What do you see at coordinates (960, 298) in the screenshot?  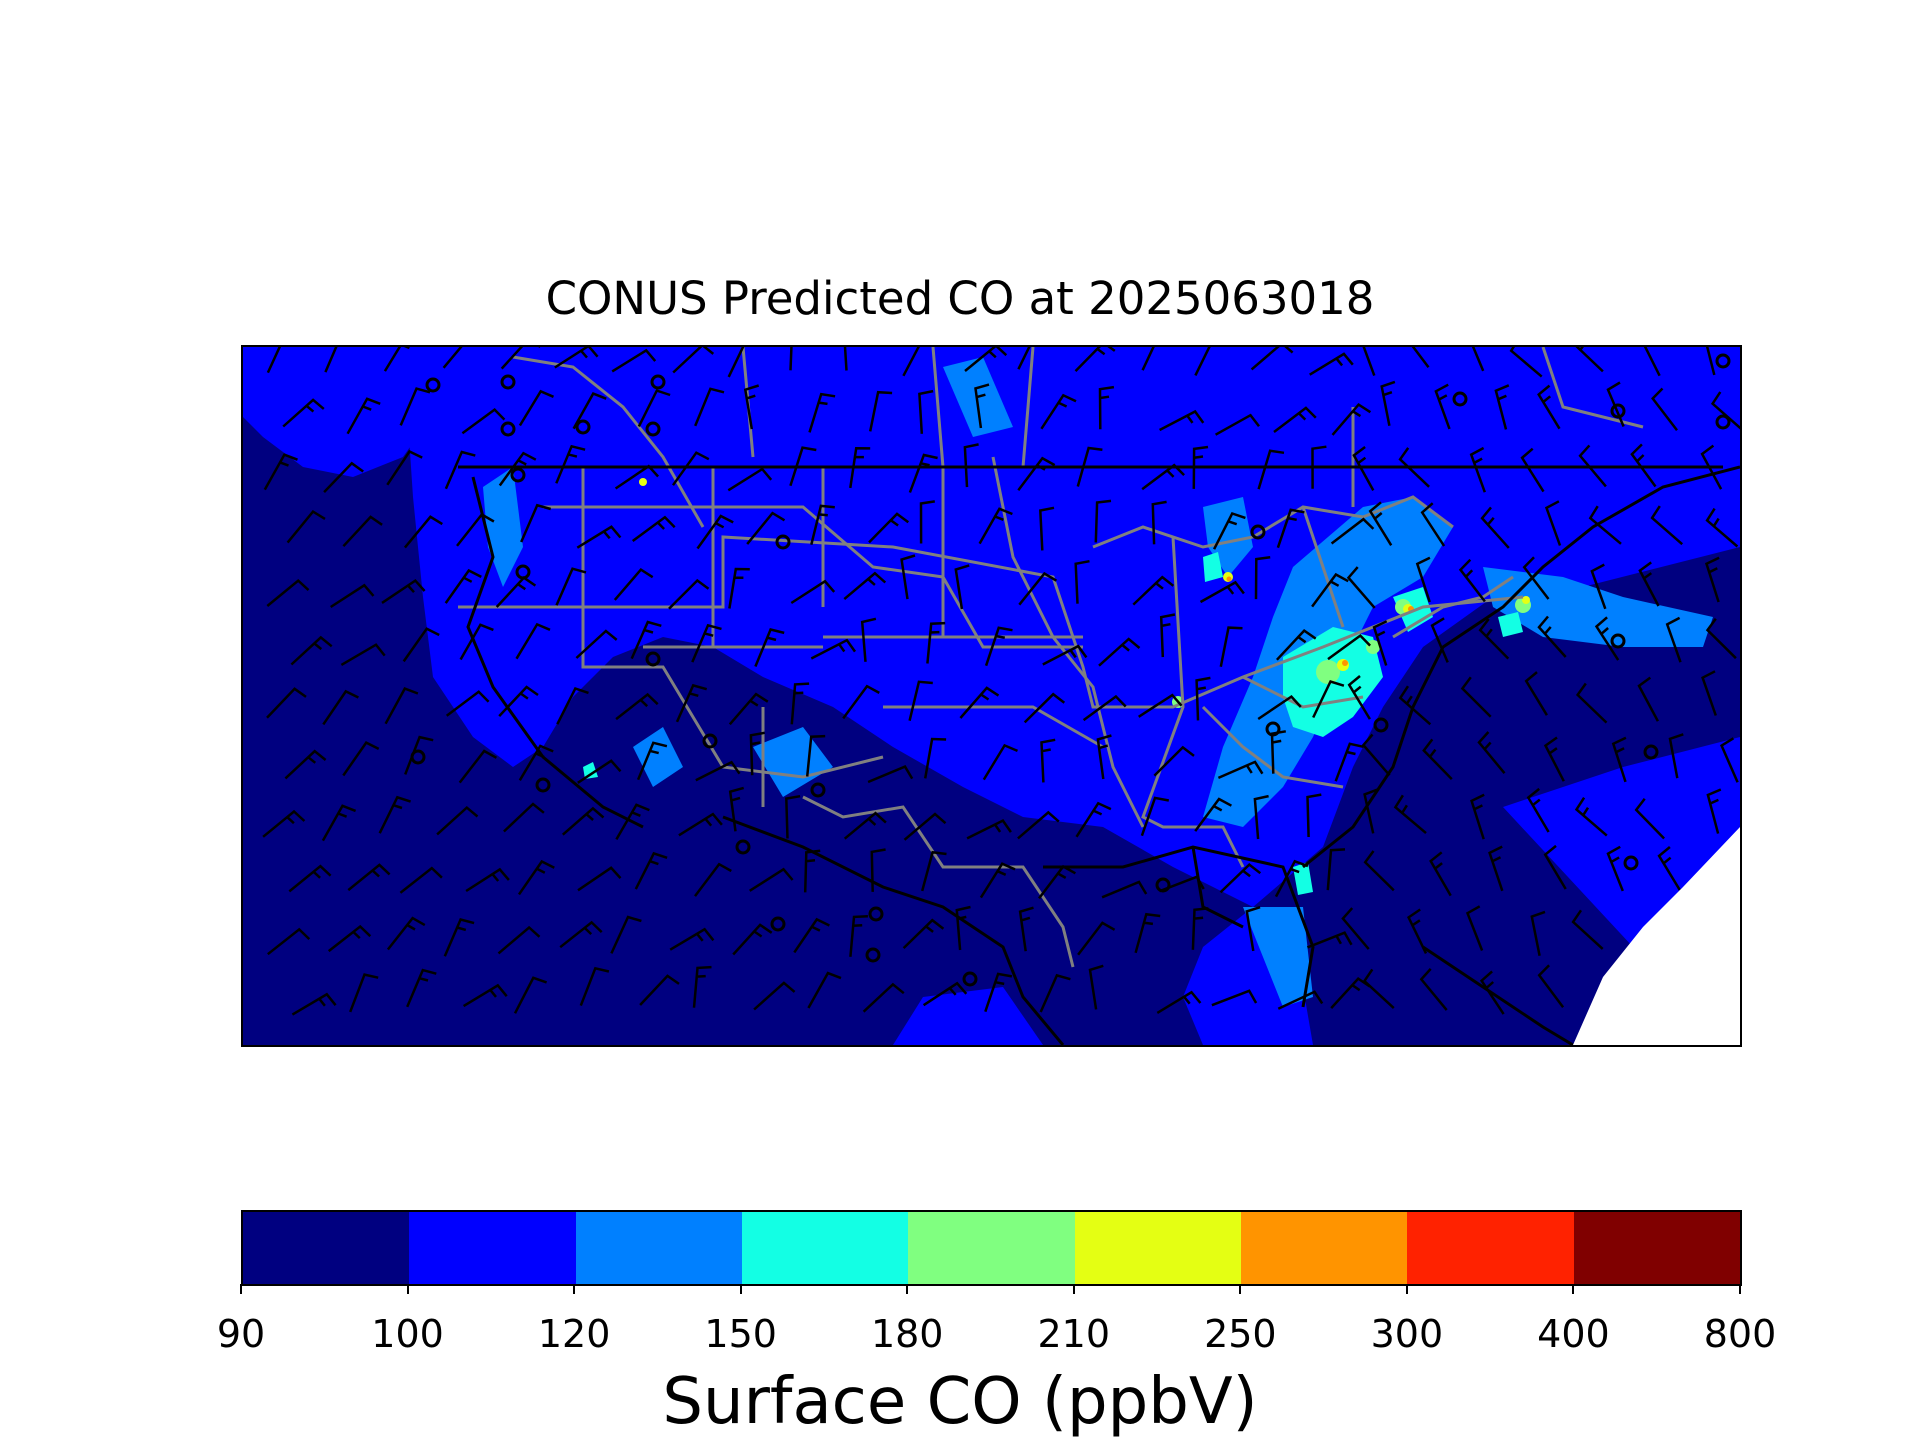 I see `map-title: CONUS Predicted CO at 2025063018` at bounding box center [960, 298].